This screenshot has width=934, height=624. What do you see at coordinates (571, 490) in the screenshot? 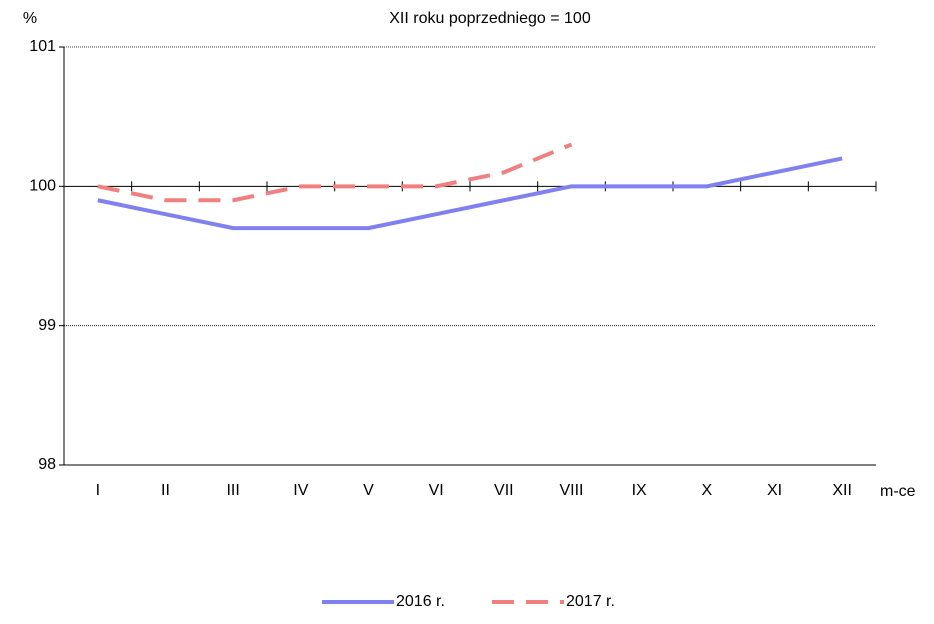
I see `x-tick-label: VIII` at bounding box center [571, 490].